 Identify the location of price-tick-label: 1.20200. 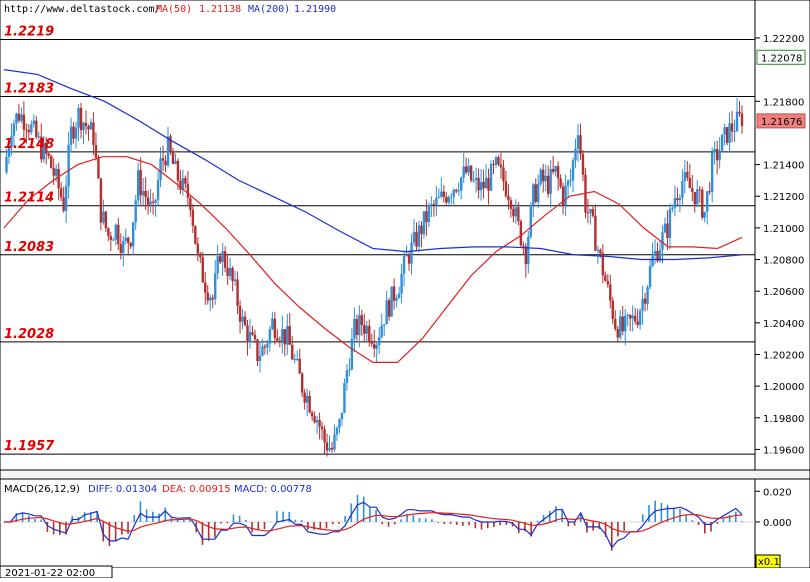
(783, 355).